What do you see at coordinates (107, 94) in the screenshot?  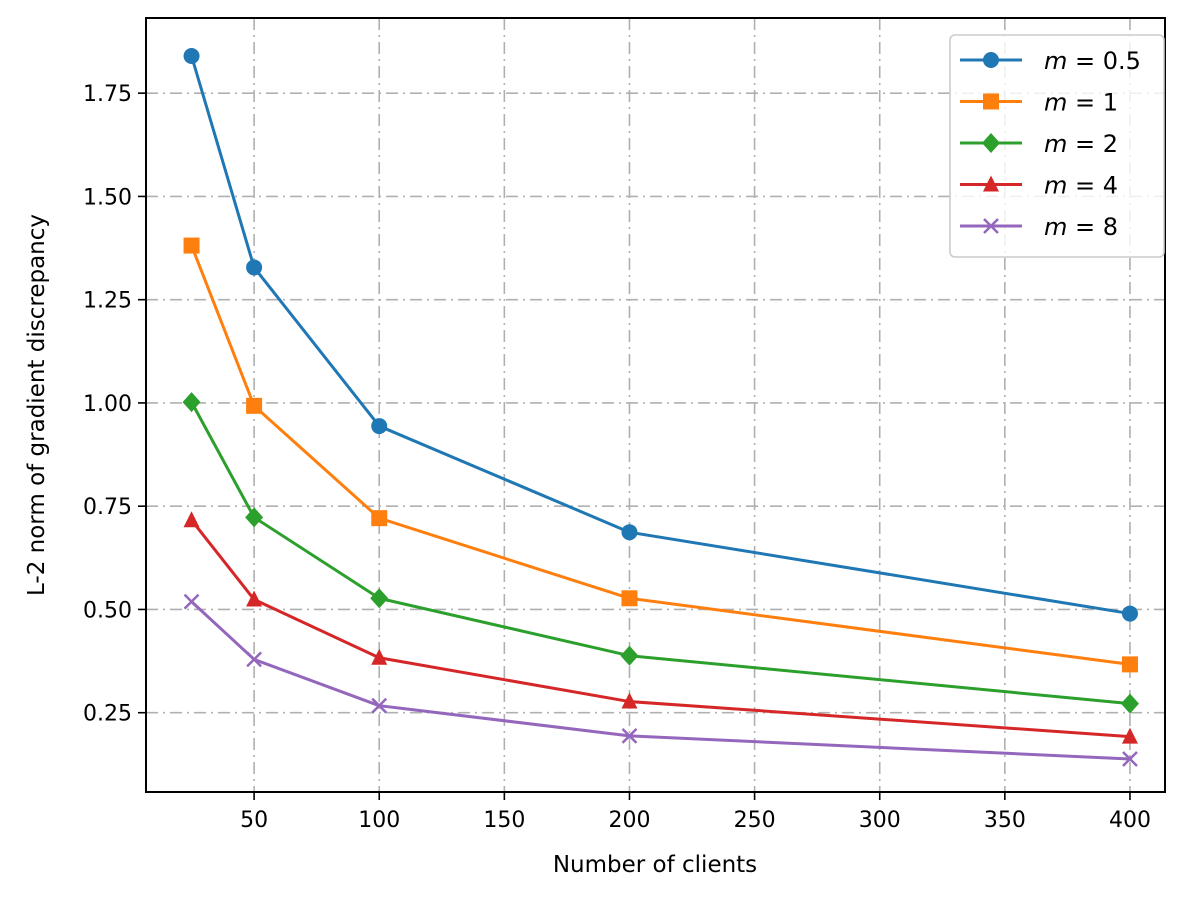 I see `y-tick-label: 1.75` at bounding box center [107, 94].